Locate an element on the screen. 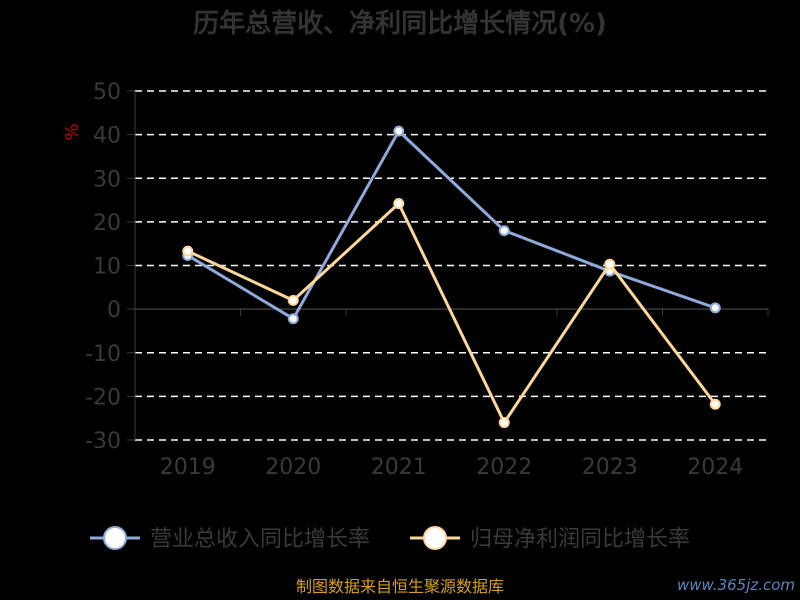  legend-label: 营业总收入同比增长率 is located at coordinates (260, 539).